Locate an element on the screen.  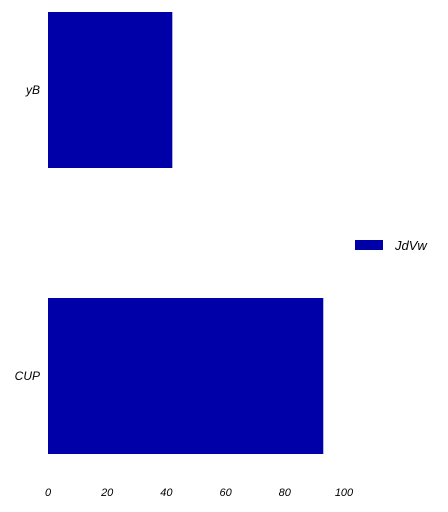
category-label-yb: yB is located at coordinates (32, 90).